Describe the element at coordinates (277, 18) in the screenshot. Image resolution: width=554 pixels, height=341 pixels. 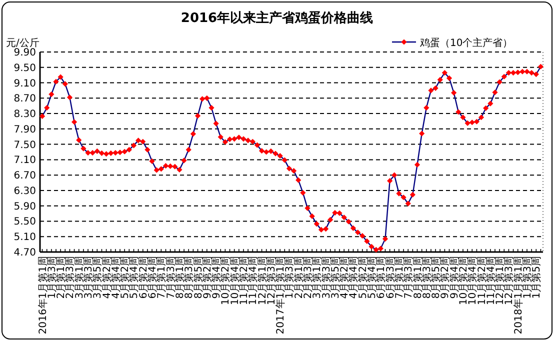
I see `chart-title: 2016年以来主产省鸡蛋价格曲线` at that location.